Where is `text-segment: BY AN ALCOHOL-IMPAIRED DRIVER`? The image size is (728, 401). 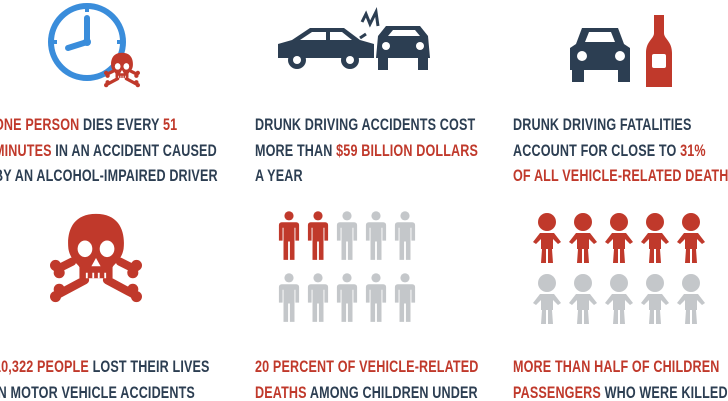 text-segment: BY AN ALCOHOL-IMPAIRED DRIVER is located at coordinates (109, 175).